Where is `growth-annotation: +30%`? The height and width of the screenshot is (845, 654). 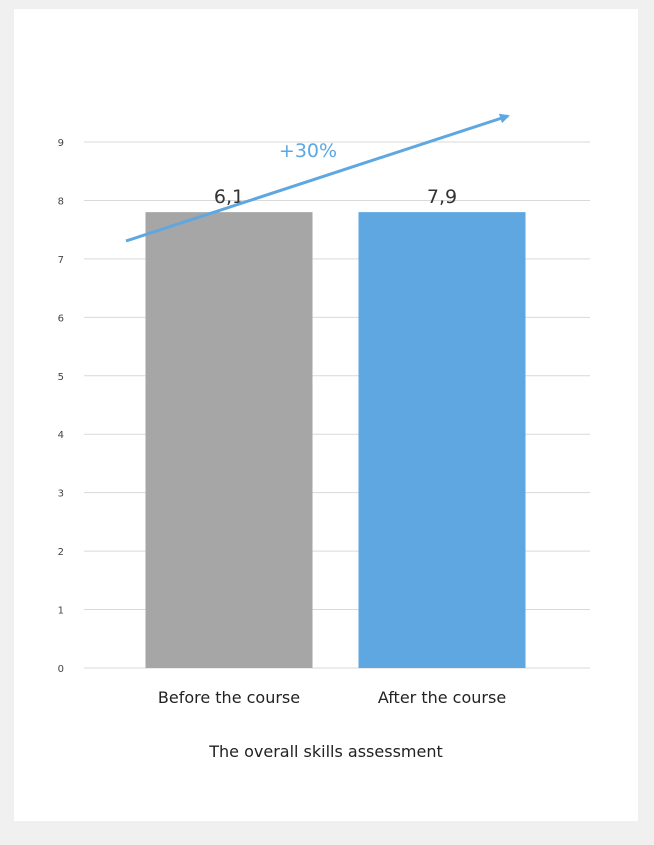 growth-annotation: +30% is located at coordinates (308, 151).